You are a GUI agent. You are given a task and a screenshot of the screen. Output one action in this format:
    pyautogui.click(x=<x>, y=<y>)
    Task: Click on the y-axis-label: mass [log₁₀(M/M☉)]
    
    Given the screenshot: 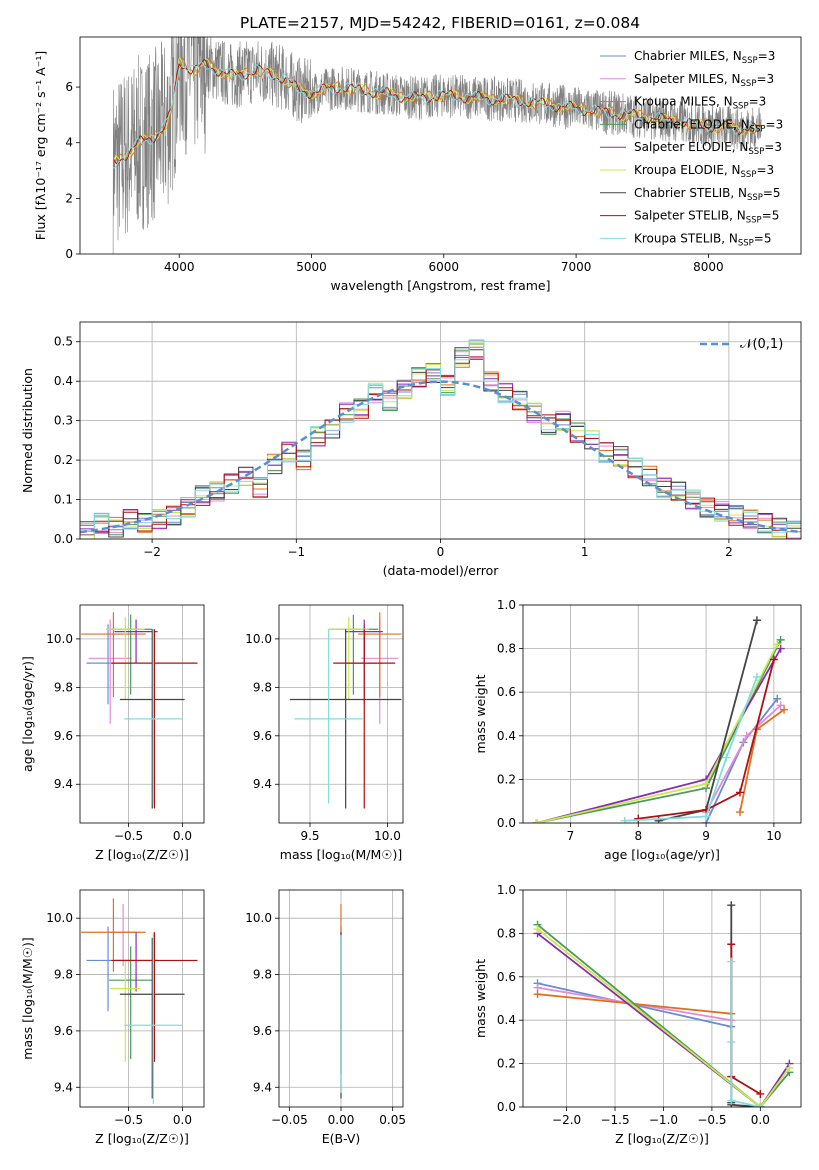 What is the action you would take?
    pyautogui.click(x=27, y=998)
    